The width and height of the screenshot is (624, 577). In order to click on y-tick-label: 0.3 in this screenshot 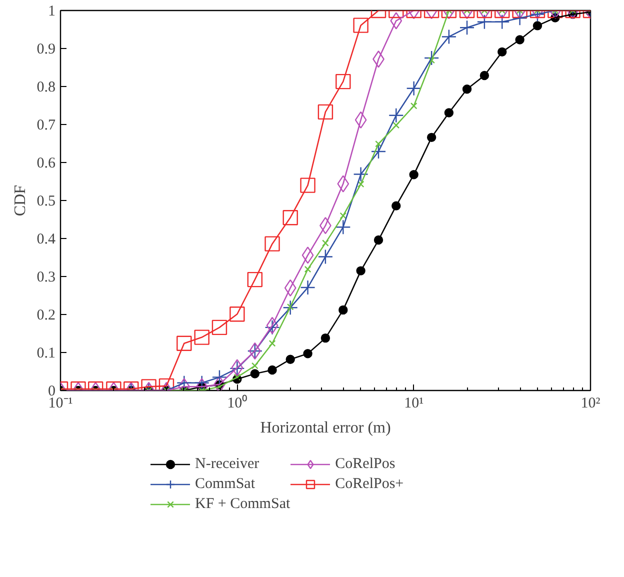, I will do `click(46, 278)`.